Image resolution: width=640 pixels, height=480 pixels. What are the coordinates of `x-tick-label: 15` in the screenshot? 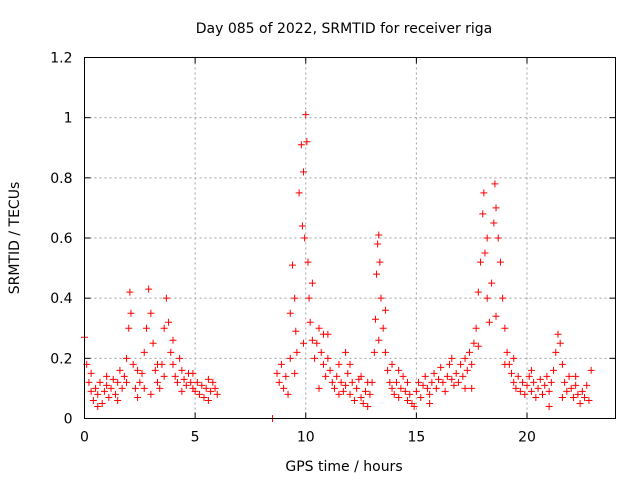 It's located at (416, 438).